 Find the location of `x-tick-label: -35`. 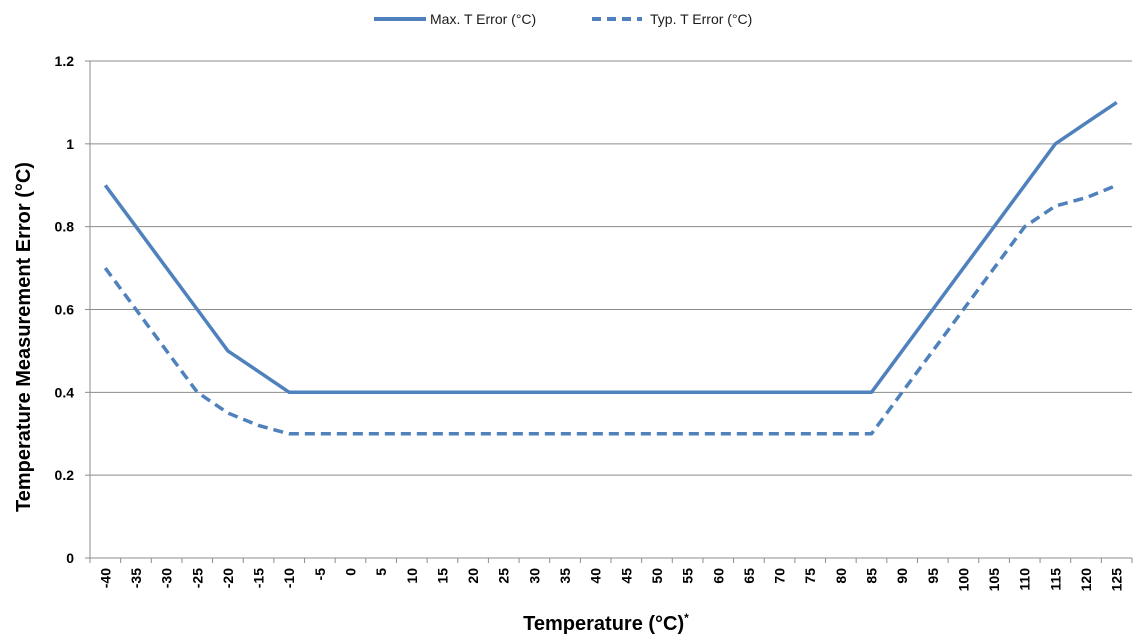

x-tick-label: -35 is located at coordinates (136, 578).